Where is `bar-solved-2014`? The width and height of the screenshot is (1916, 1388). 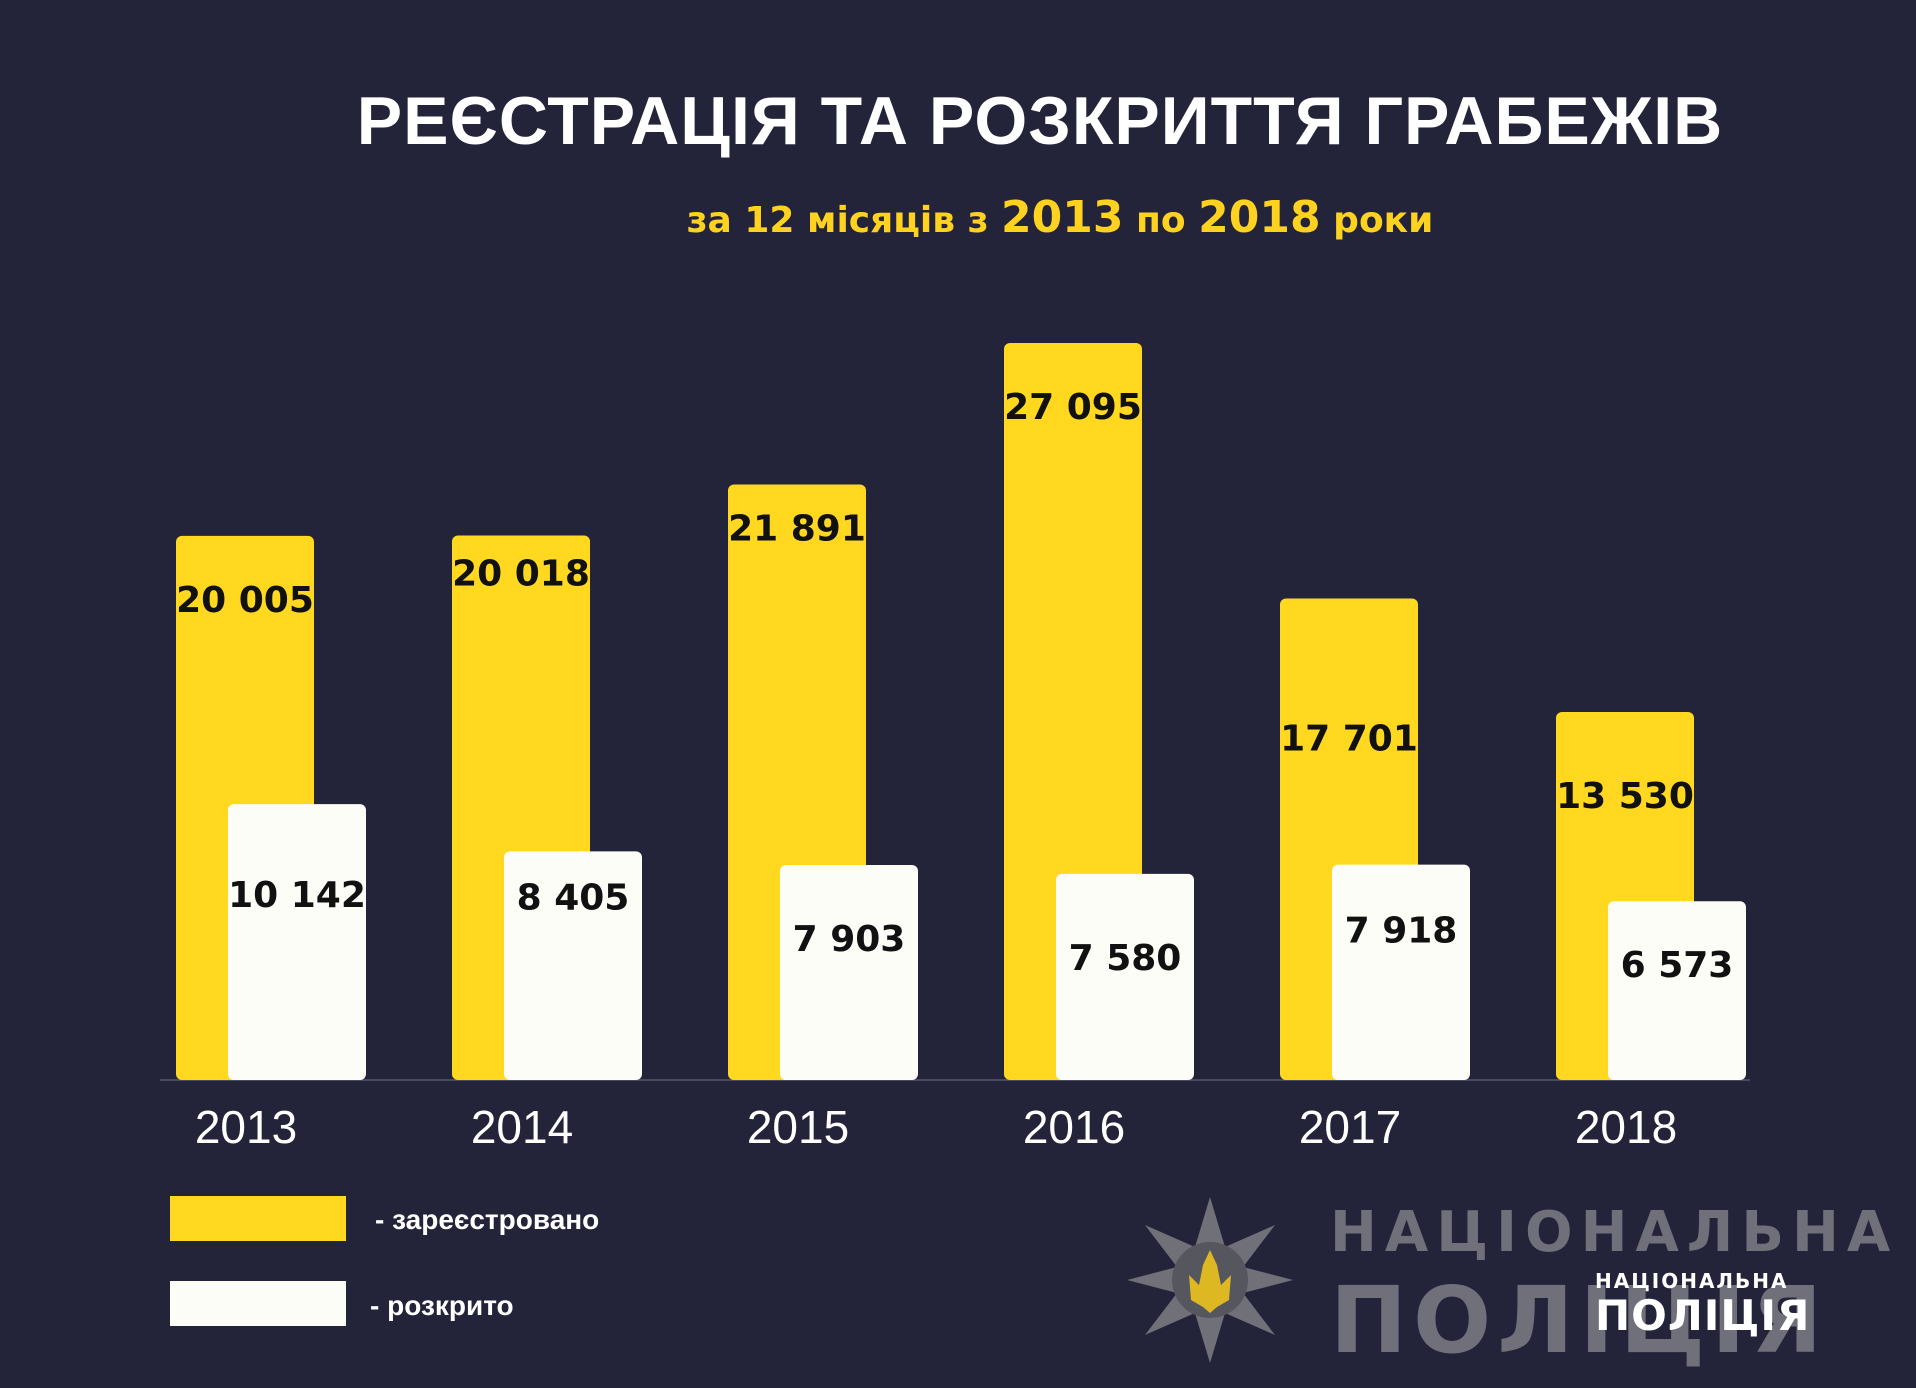 bar-solved-2014 is located at coordinates (573, 965).